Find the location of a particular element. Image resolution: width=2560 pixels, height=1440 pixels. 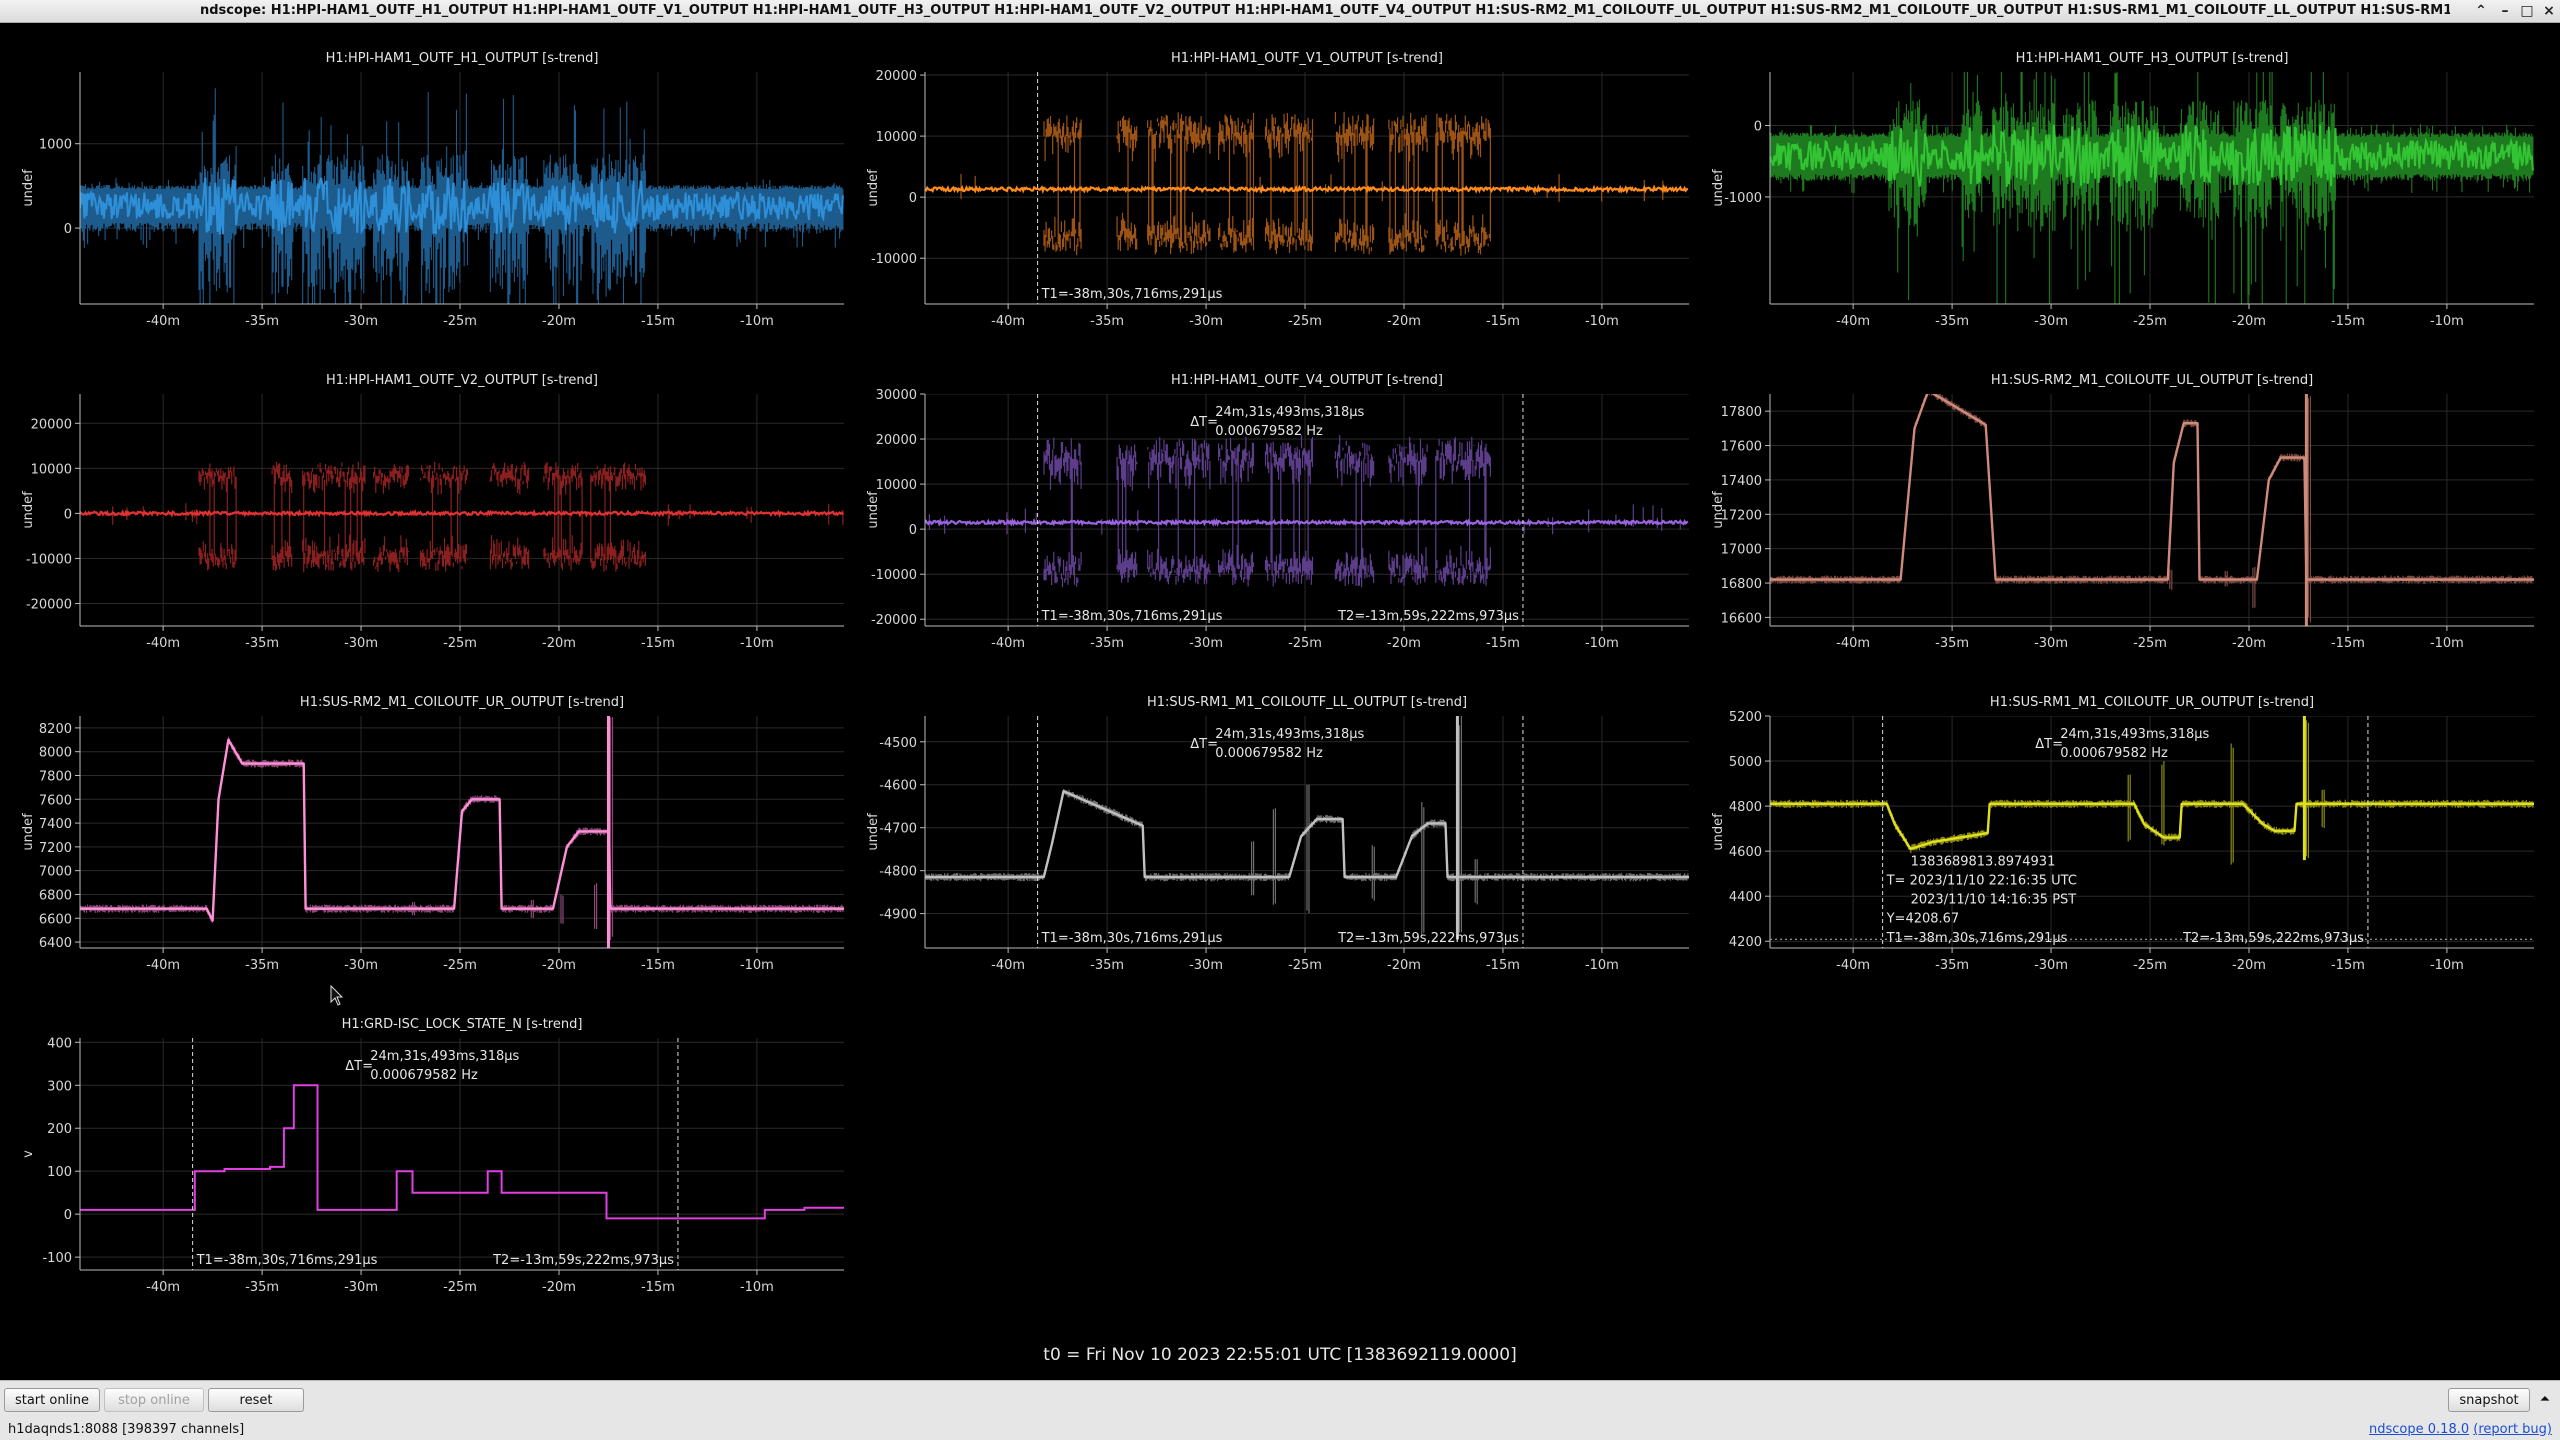

version-link: ndscope 0.18.0 is located at coordinates (2419, 1429).